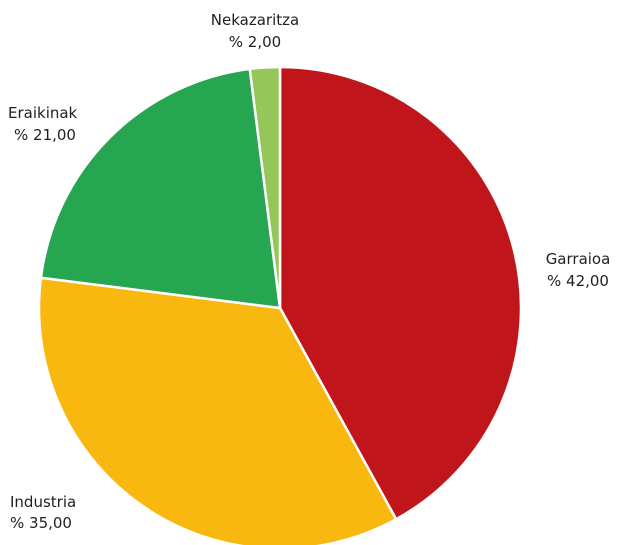  Describe the element at coordinates (578, 281) in the screenshot. I see `label-garraioa-value: % 42,00` at that location.